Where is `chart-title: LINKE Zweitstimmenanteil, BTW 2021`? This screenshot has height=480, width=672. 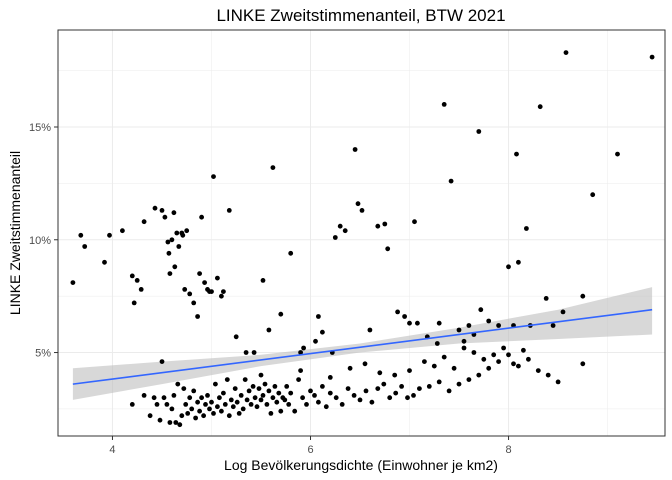
chart-title: LINKE Zweitstimmenanteil, BTW 2021 is located at coordinates (360, 15).